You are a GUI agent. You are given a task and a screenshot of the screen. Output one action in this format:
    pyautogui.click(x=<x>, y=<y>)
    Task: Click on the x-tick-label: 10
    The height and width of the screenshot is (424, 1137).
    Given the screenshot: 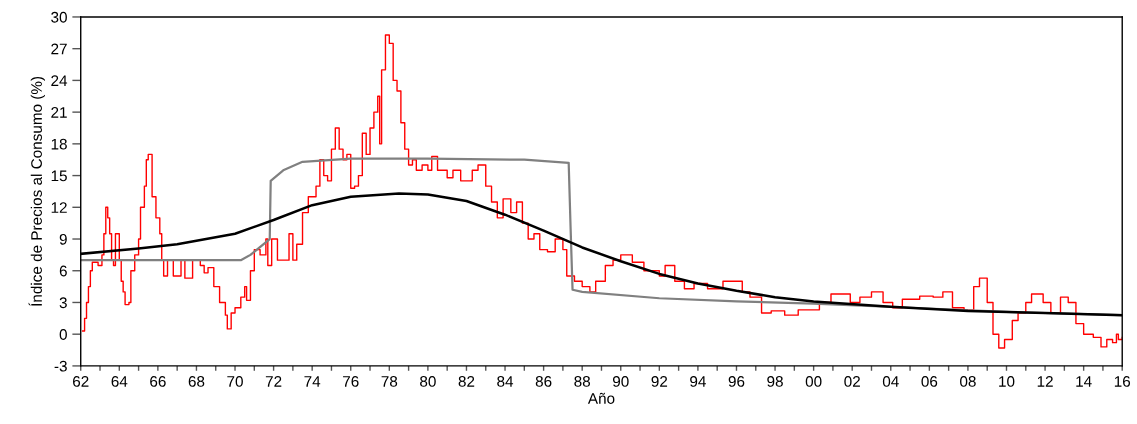 What is the action you would take?
    pyautogui.click(x=1007, y=381)
    